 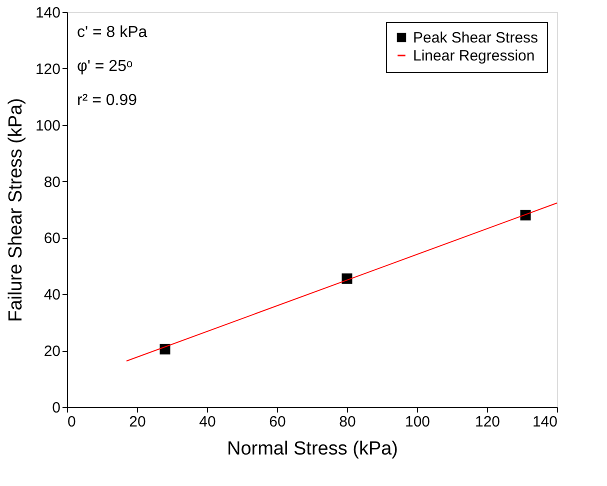 What do you see at coordinates (107, 100) in the screenshot?
I see `annotation: r² = 0.99` at bounding box center [107, 100].